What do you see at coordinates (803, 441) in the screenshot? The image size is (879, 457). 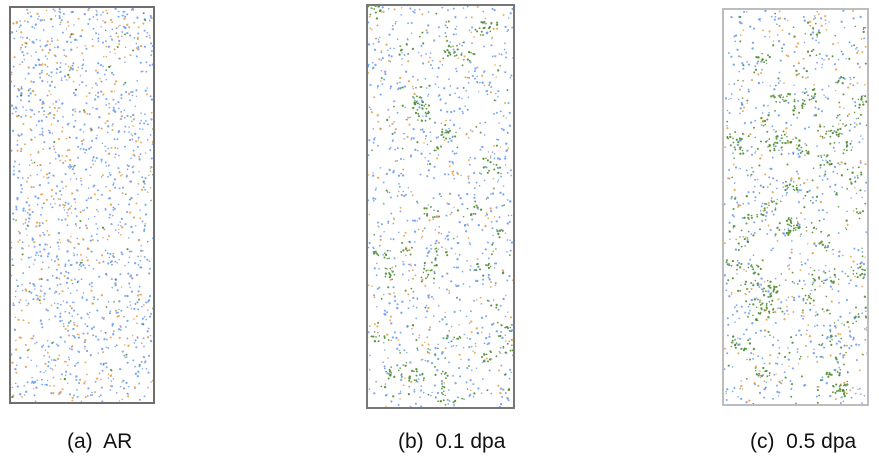 I see `caption-0-5-dpa: (c) 0.5 dpa` at bounding box center [803, 441].